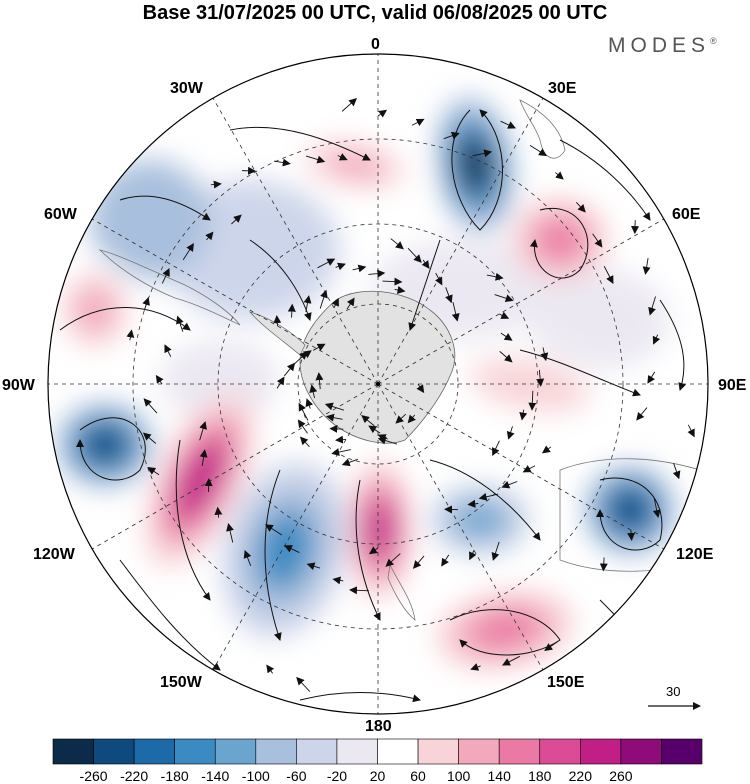  Describe the element at coordinates (630, 510) in the screenshot. I see `anomaly-neg-australia-se` at that location.